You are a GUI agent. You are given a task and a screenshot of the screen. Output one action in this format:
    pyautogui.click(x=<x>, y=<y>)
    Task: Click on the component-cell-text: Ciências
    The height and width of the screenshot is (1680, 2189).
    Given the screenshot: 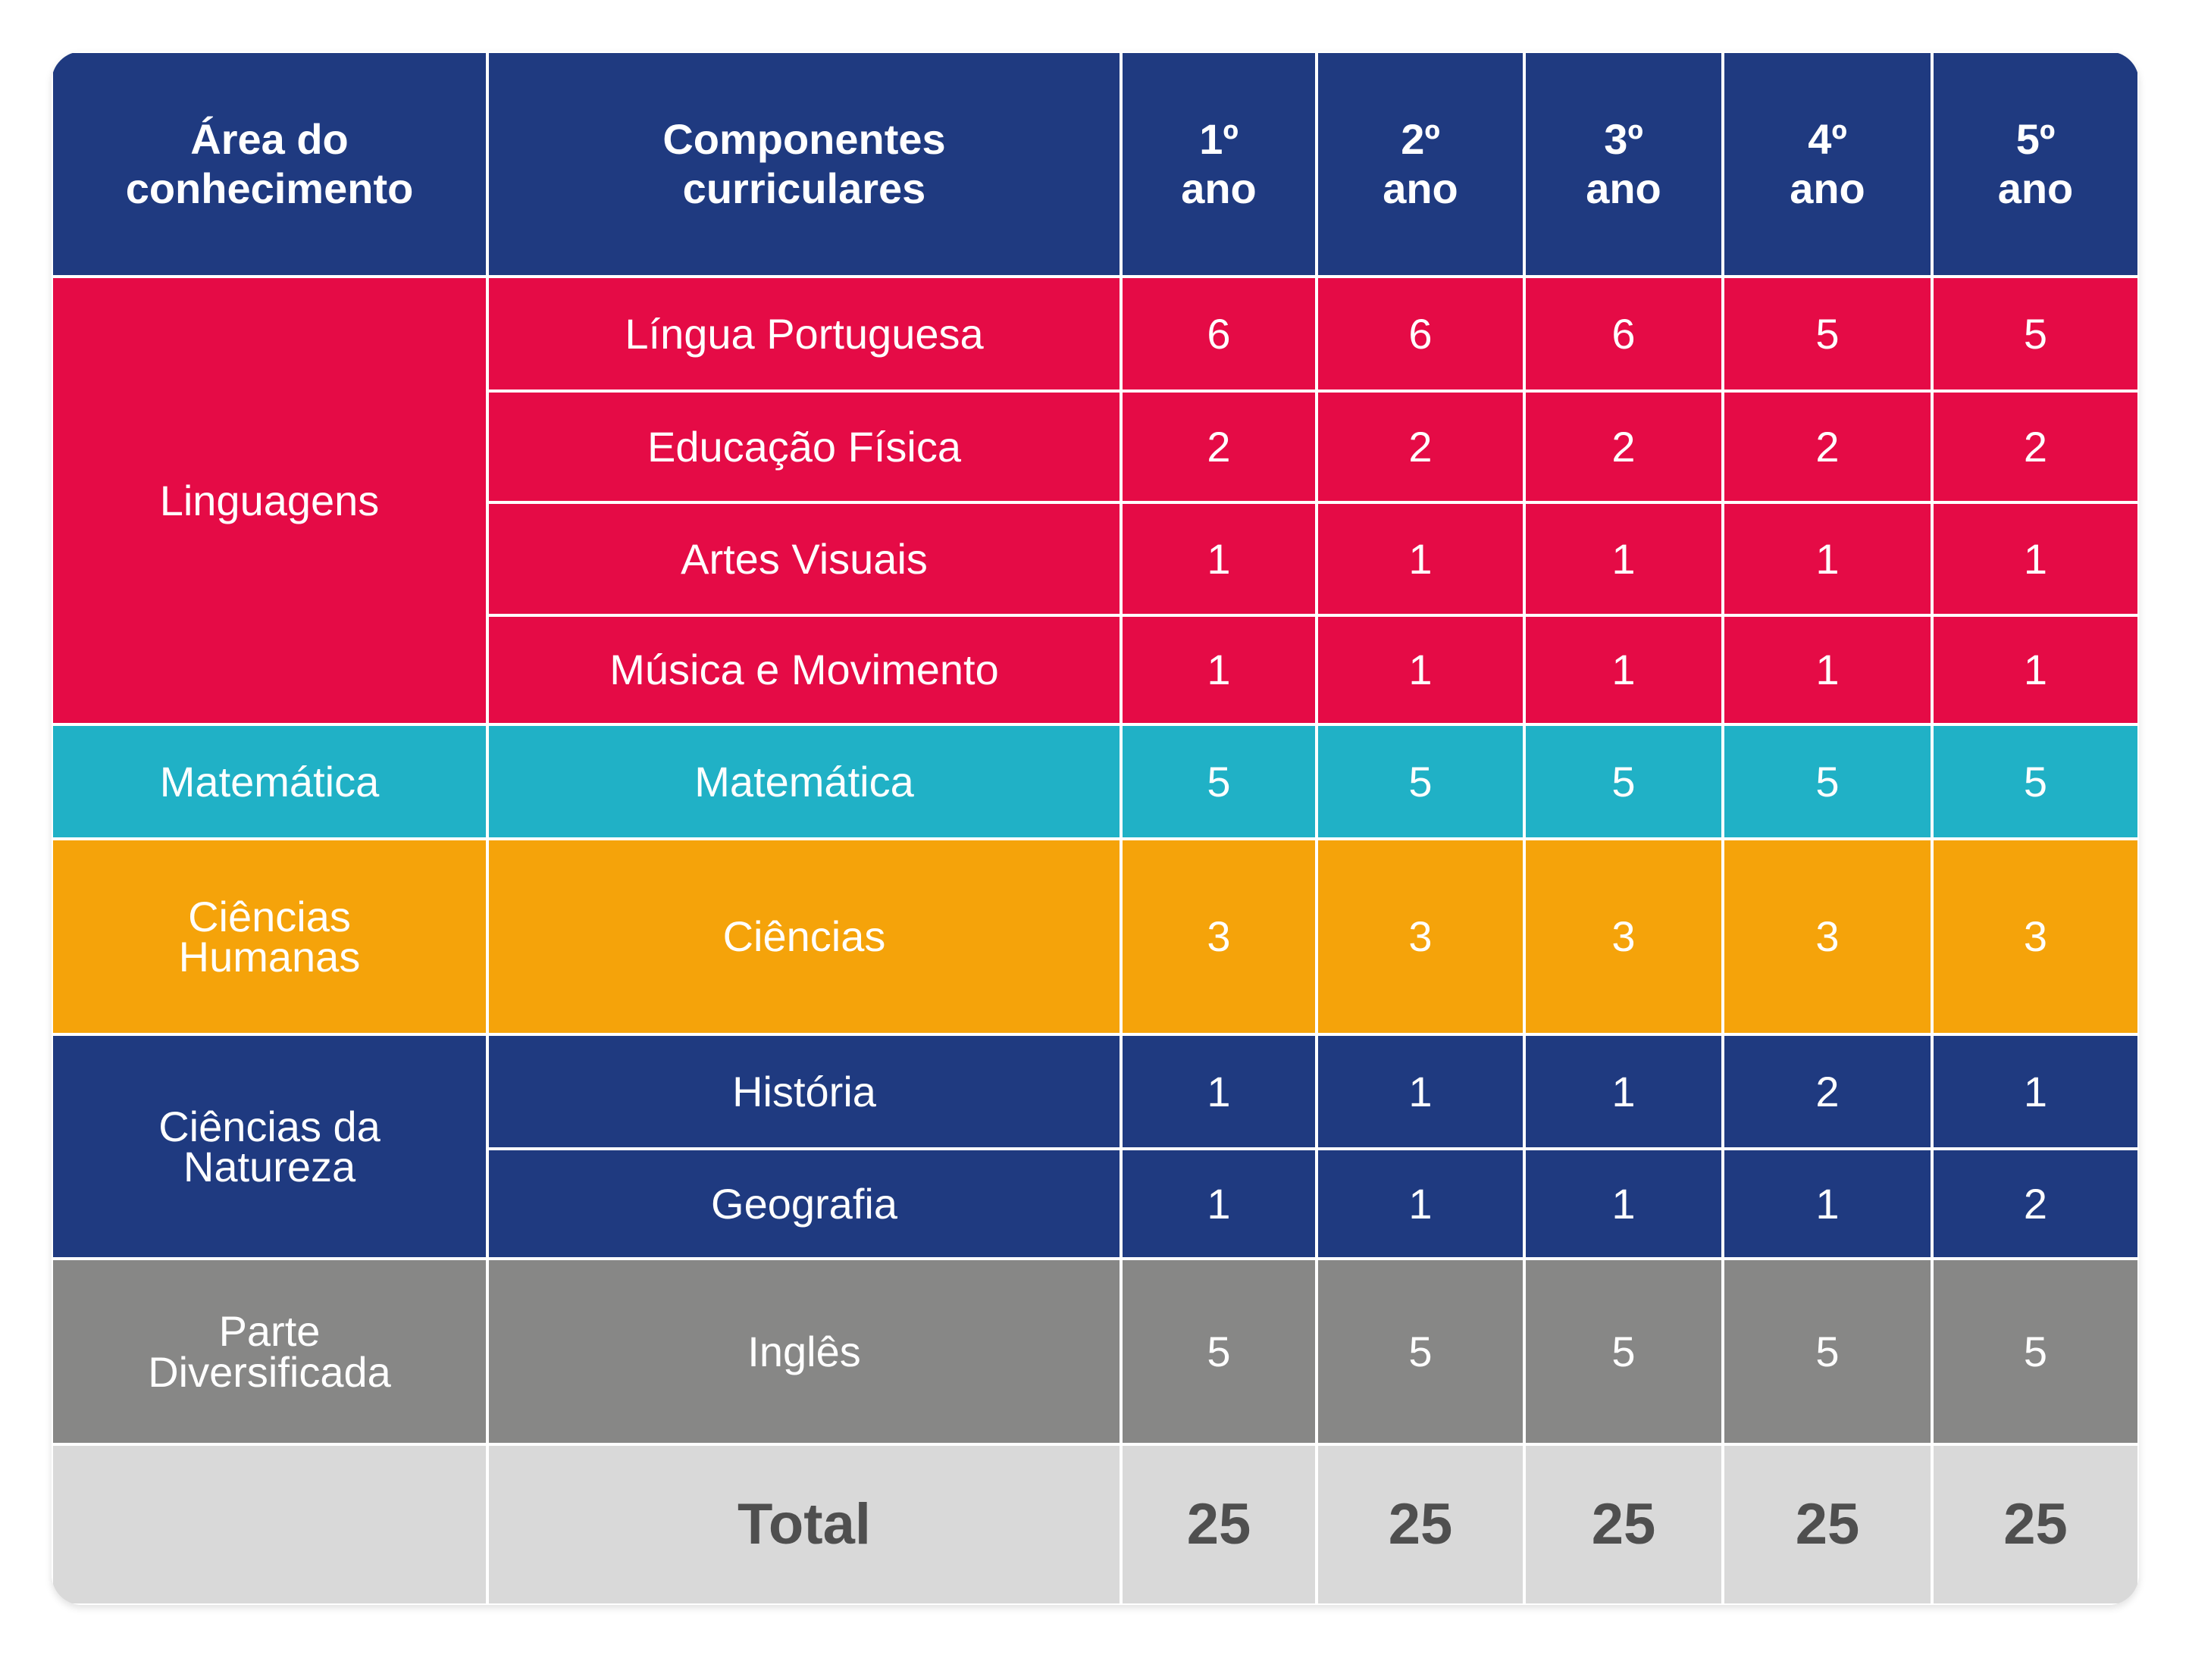 What is the action you would take?
    pyautogui.click(x=804, y=936)
    